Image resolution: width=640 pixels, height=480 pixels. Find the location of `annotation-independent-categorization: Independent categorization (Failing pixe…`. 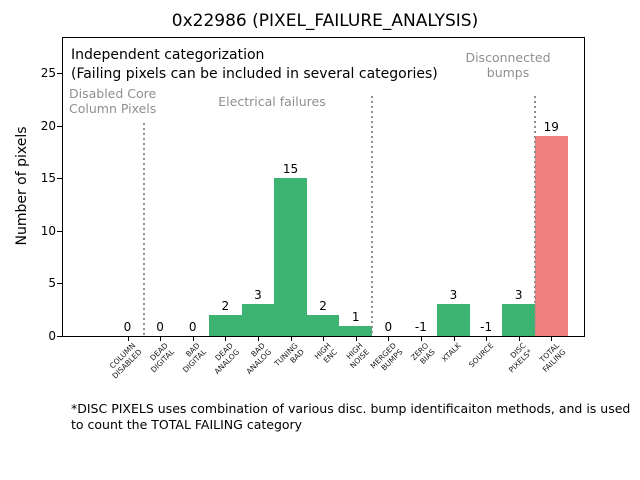

annotation-independent-categorization: Independent categorization (Failing pixe… is located at coordinates (254, 64).